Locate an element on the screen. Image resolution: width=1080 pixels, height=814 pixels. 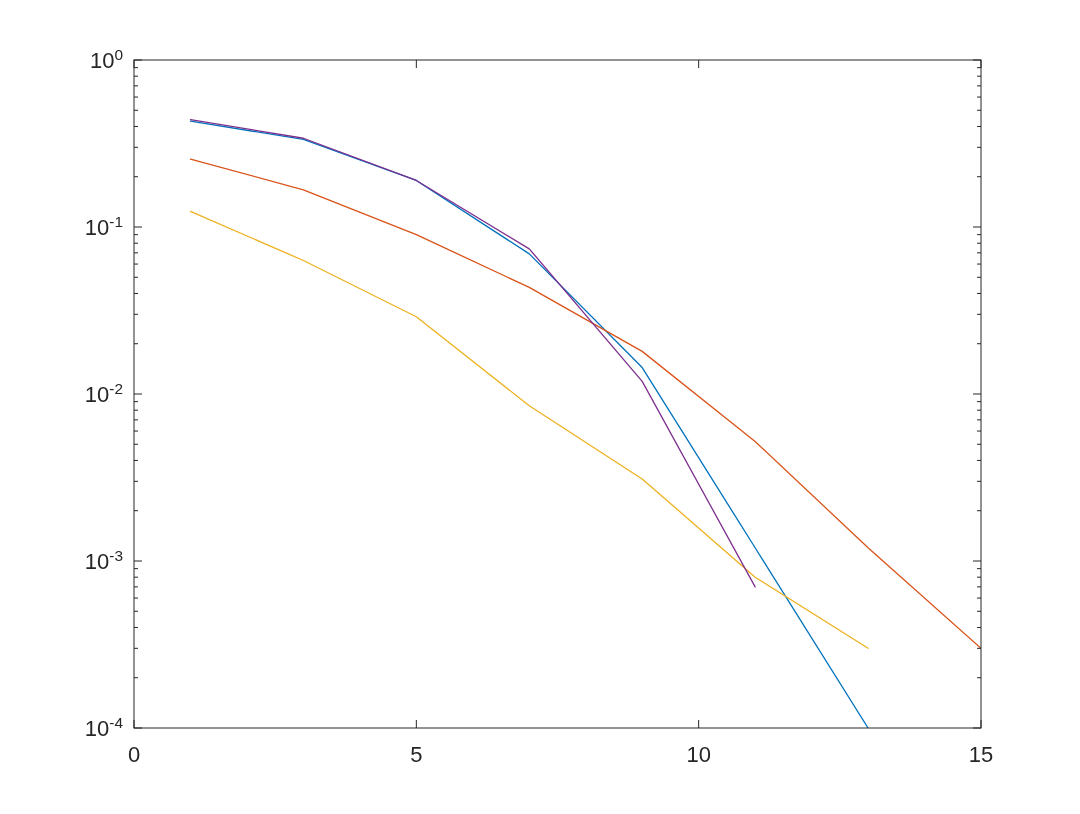
y-tick-label: 10$^{-4}$ is located at coordinates (104, 727).